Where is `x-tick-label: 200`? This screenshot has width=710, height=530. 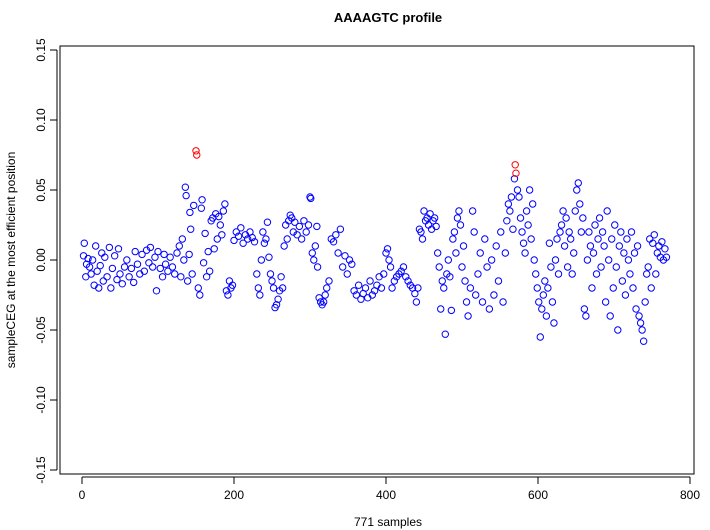 x-tick-label: 200 is located at coordinates (234, 495).